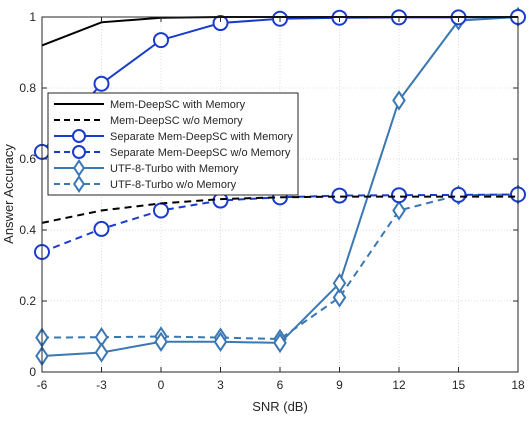 This screenshot has width=532, height=424. I want to click on x-tick-label: -3, so click(101, 385).